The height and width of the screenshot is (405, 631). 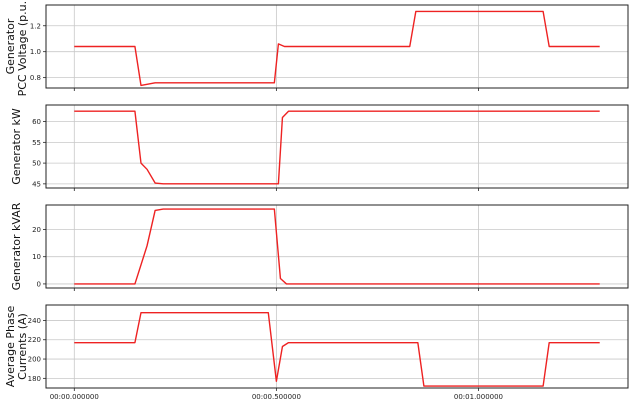 I want to click on xtick-label-2: 00:01.000000, so click(x=478, y=397).